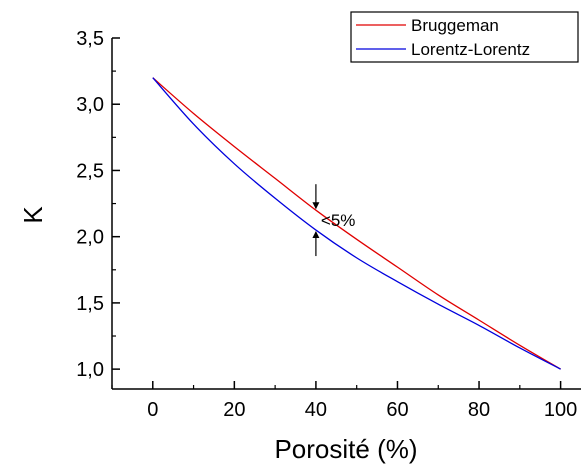  What do you see at coordinates (234, 410) in the screenshot?
I see `x-tick-label: 20` at bounding box center [234, 410].